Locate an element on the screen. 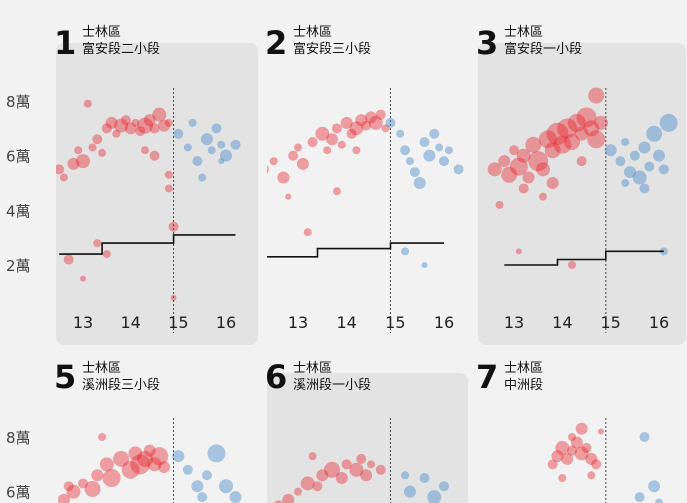  x-tick-label: 14 is located at coordinates (562, 322).